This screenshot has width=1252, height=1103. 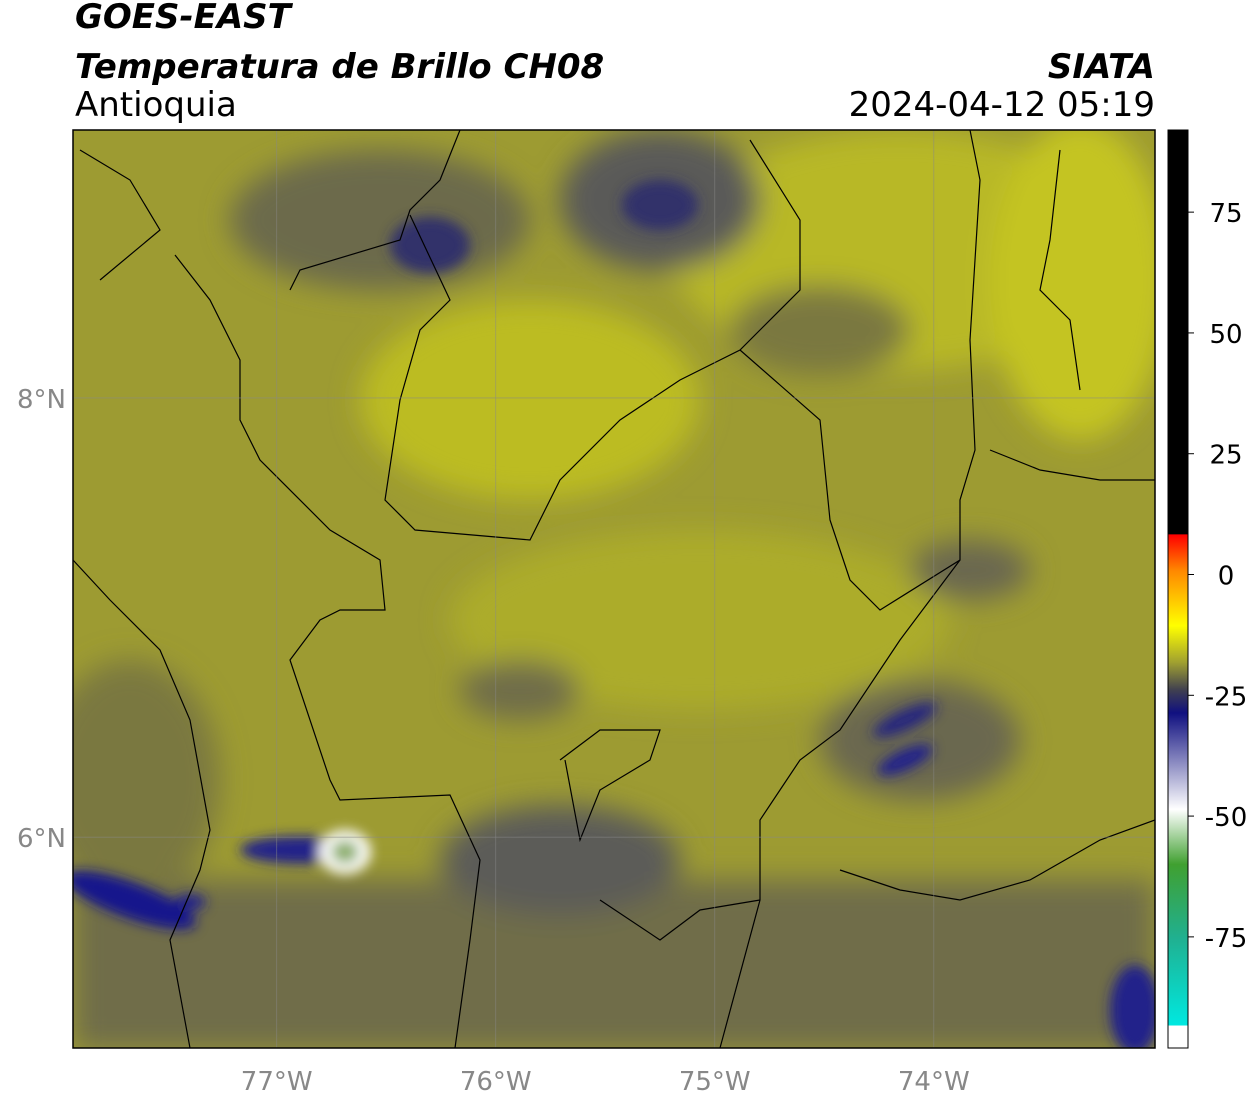 I want to click on product: Temperatura de Brillo CH08, so click(x=339, y=67).